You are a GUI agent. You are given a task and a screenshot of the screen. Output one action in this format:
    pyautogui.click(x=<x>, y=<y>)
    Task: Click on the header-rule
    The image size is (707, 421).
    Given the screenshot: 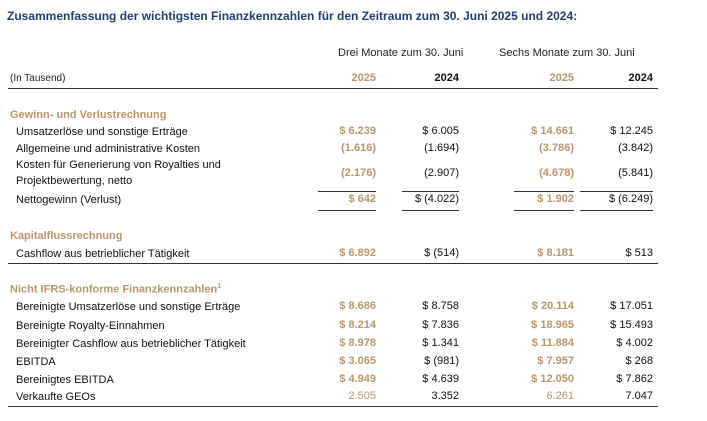 What is the action you would take?
    pyautogui.click(x=333, y=88)
    